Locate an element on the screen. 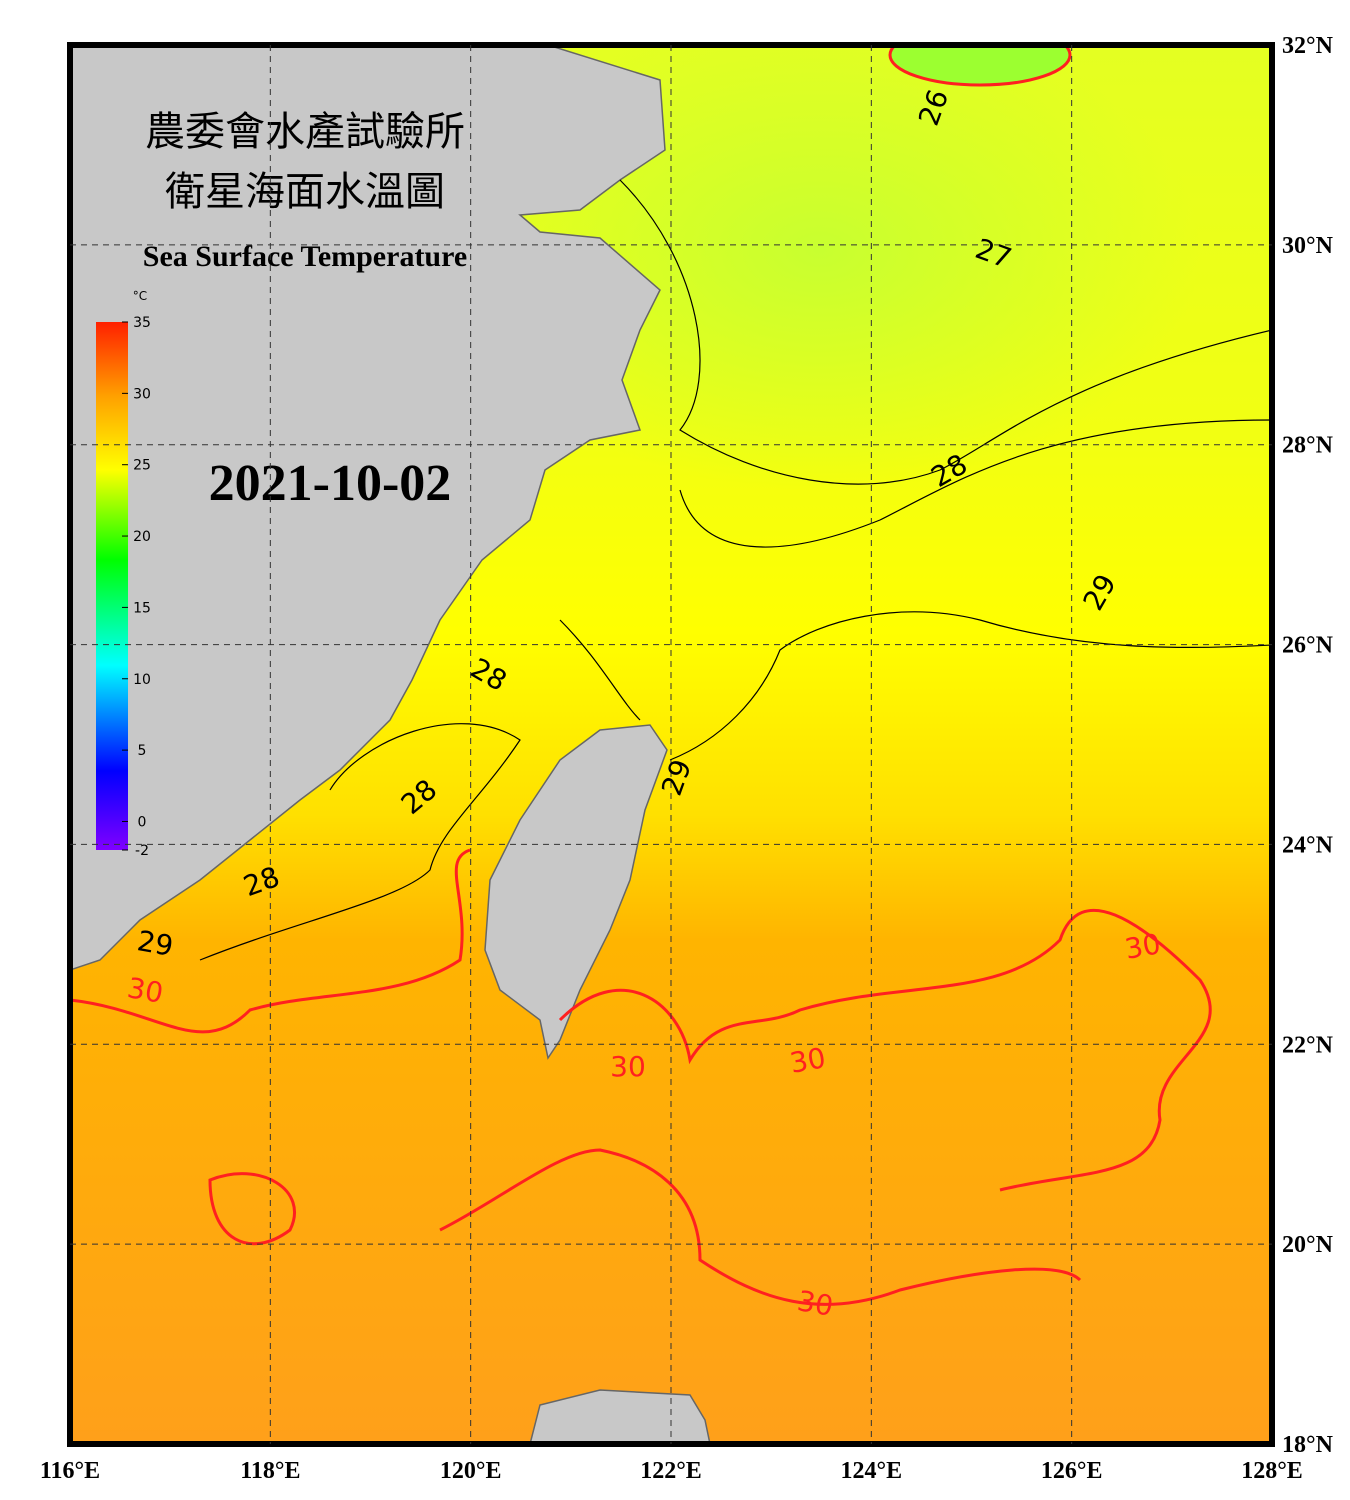  colorbar-tick-label: 20 is located at coordinates (142, 537).